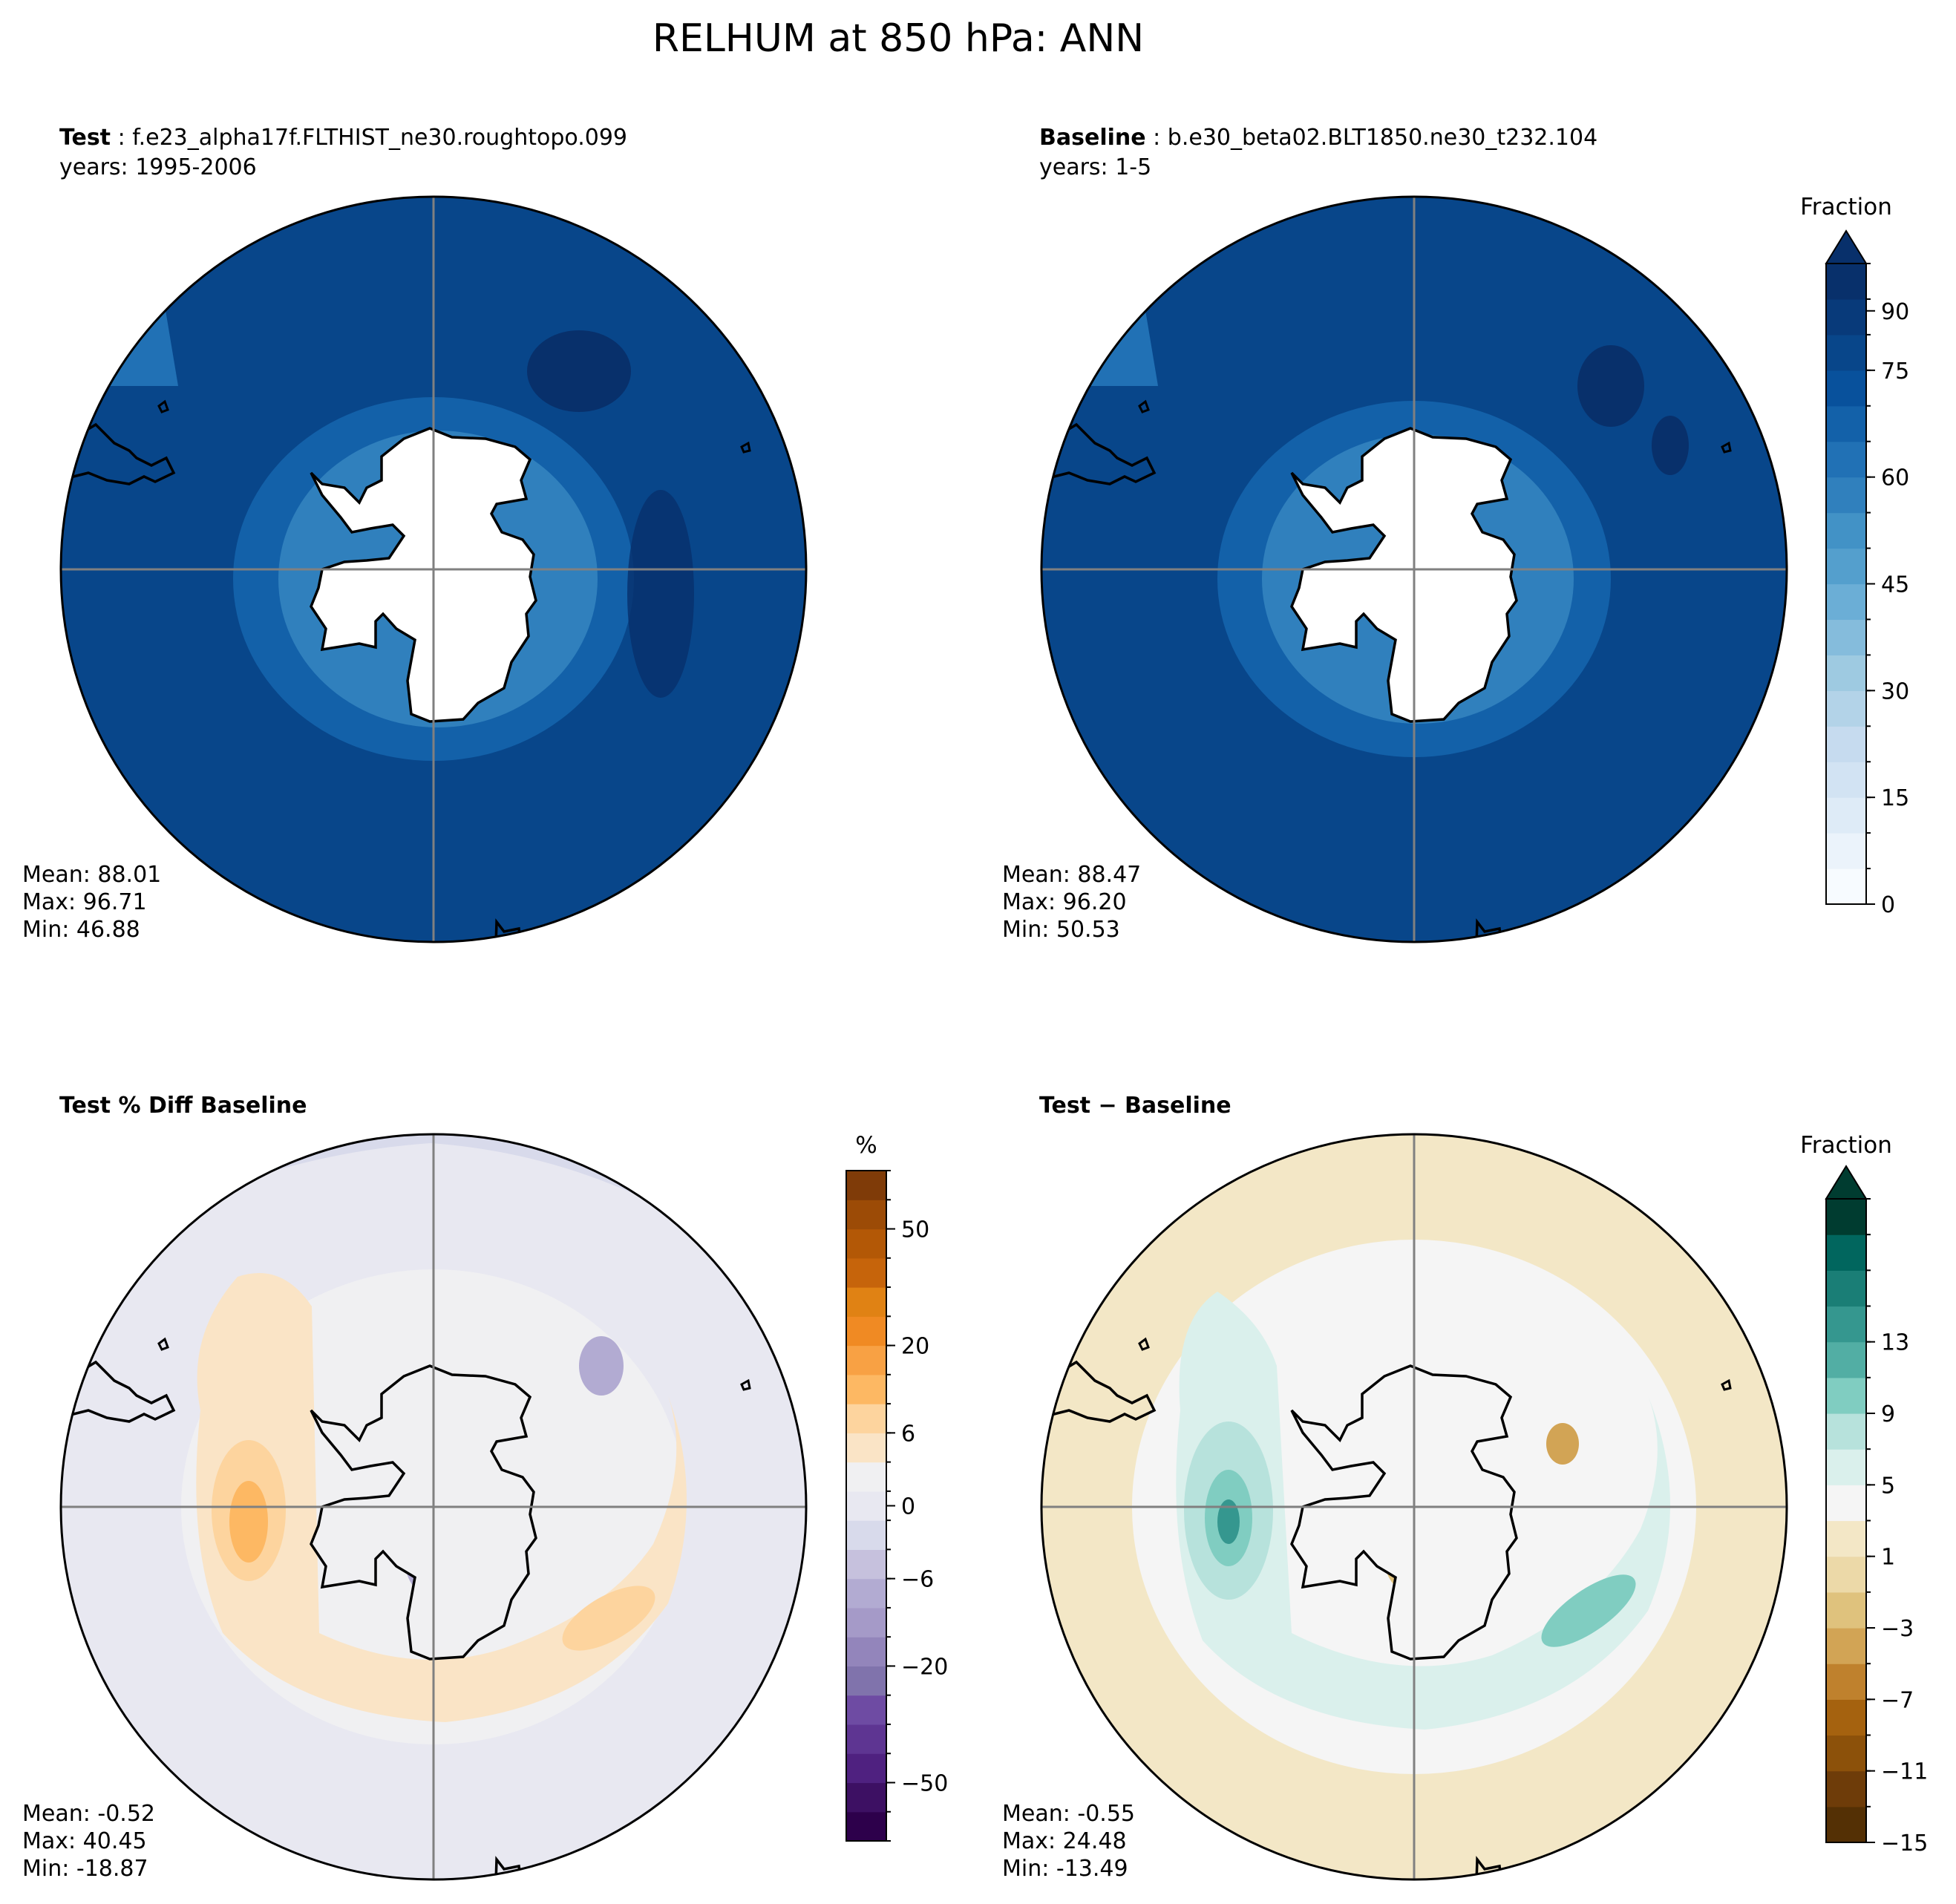 This screenshot has width=1956, height=1904. Describe the element at coordinates (1895, 1343) in the screenshot. I see `colorbar-tick-label: 13` at that location.